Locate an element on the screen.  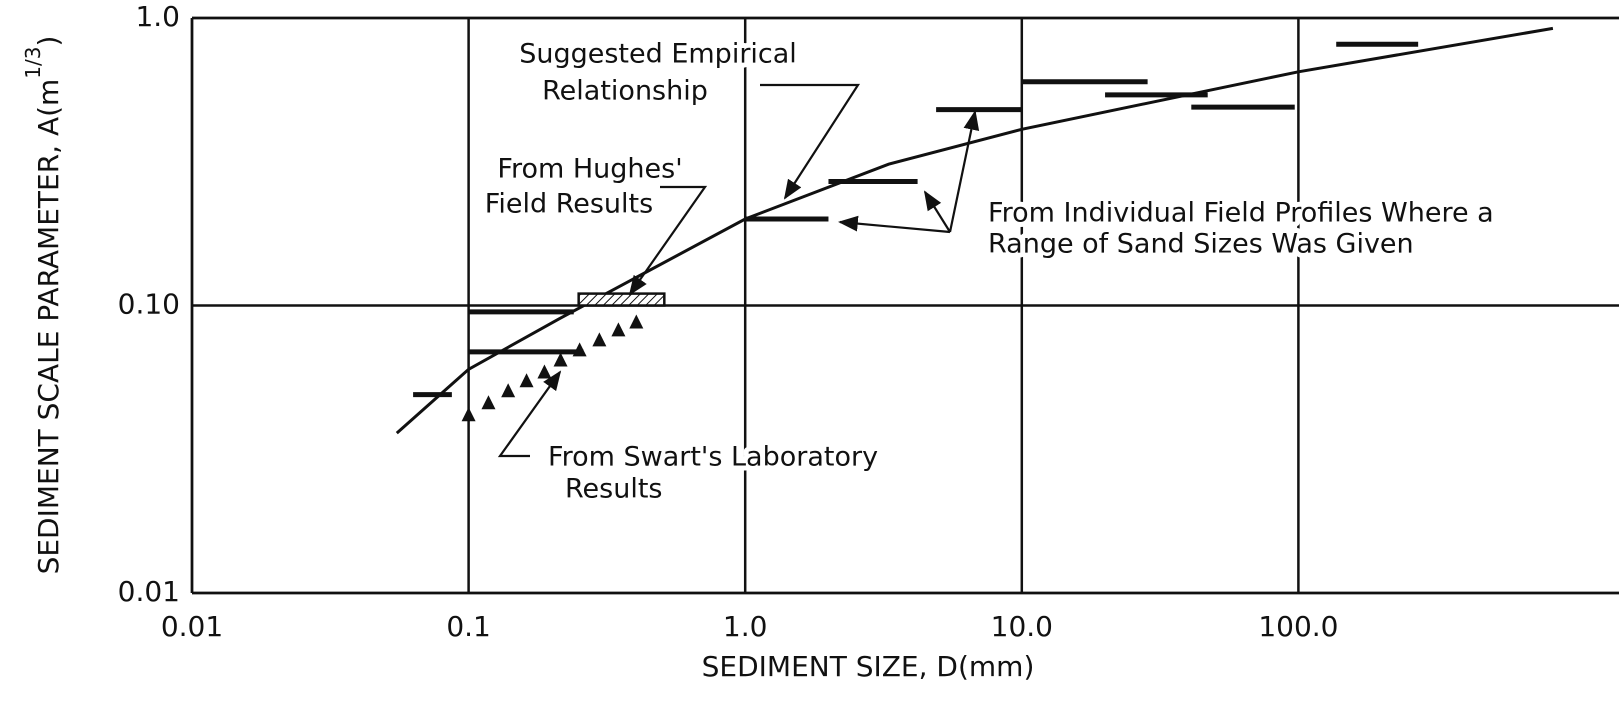
x-tick-label: 0.01 is located at coordinates (192, 626).